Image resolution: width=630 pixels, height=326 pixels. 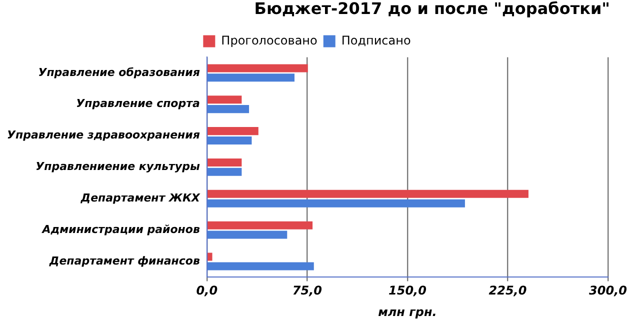 What do you see at coordinates (124, 261) in the screenshot?
I see `y-tick-label: Департамент финансов` at bounding box center [124, 261].